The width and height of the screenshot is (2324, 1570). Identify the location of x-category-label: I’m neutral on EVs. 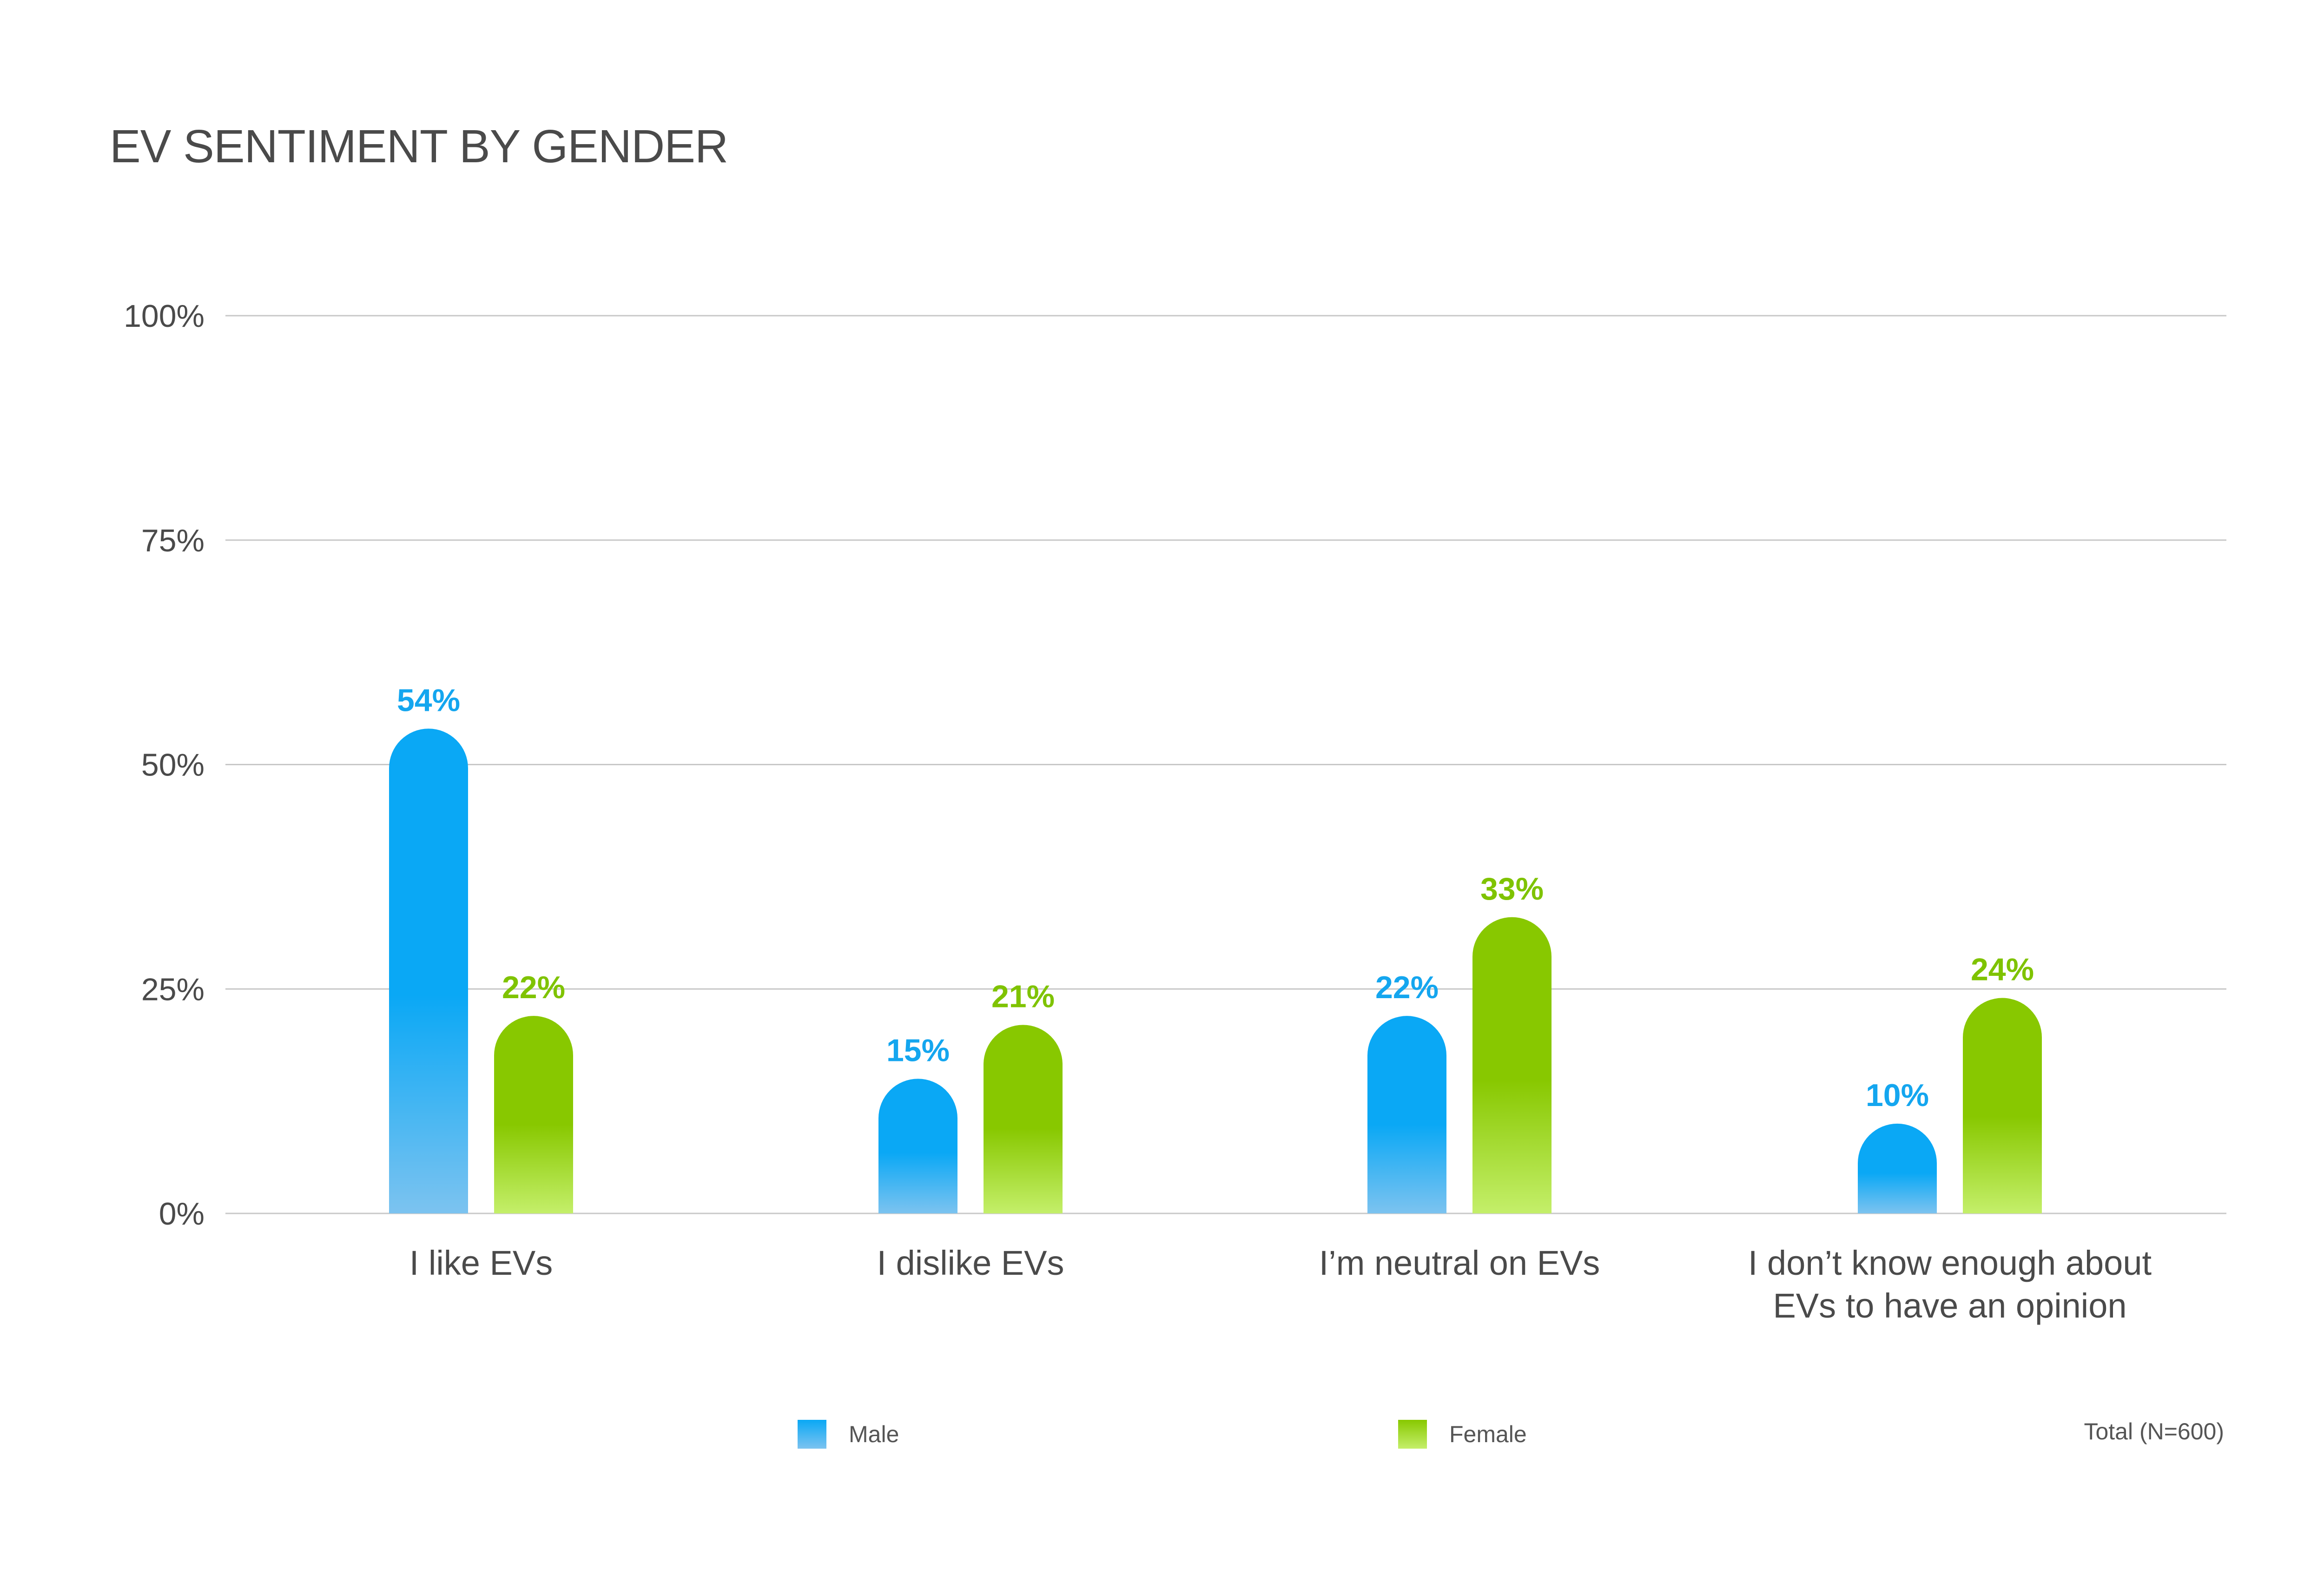
(1459, 1263).